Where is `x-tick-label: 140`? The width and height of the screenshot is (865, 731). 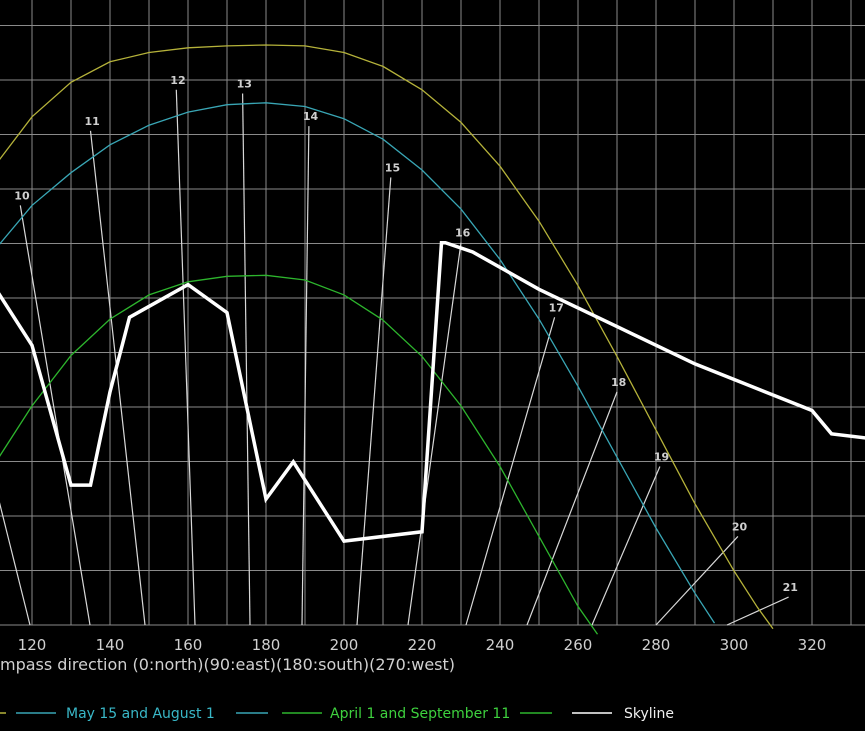 x-tick-label: 140 is located at coordinates (110, 645).